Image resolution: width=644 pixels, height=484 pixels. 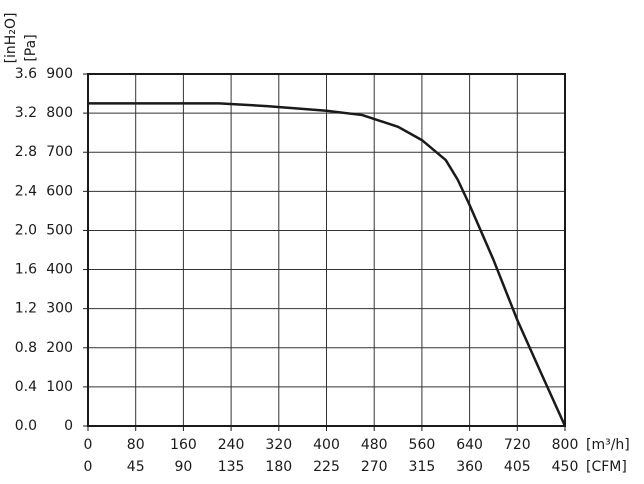 What do you see at coordinates (606, 467) in the screenshot?
I see `x2-axis-label: [CFM]` at bounding box center [606, 467].